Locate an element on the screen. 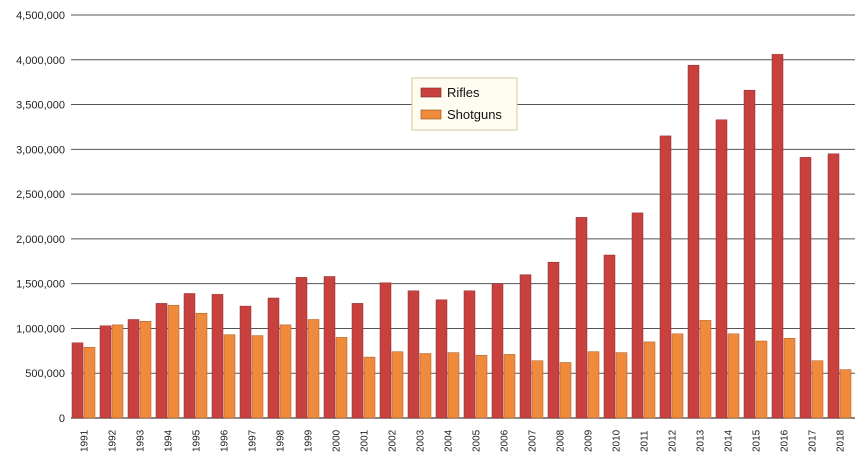 The image size is (857, 455). y-tick-label: 2,500,000 is located at coordinates (40, 195).